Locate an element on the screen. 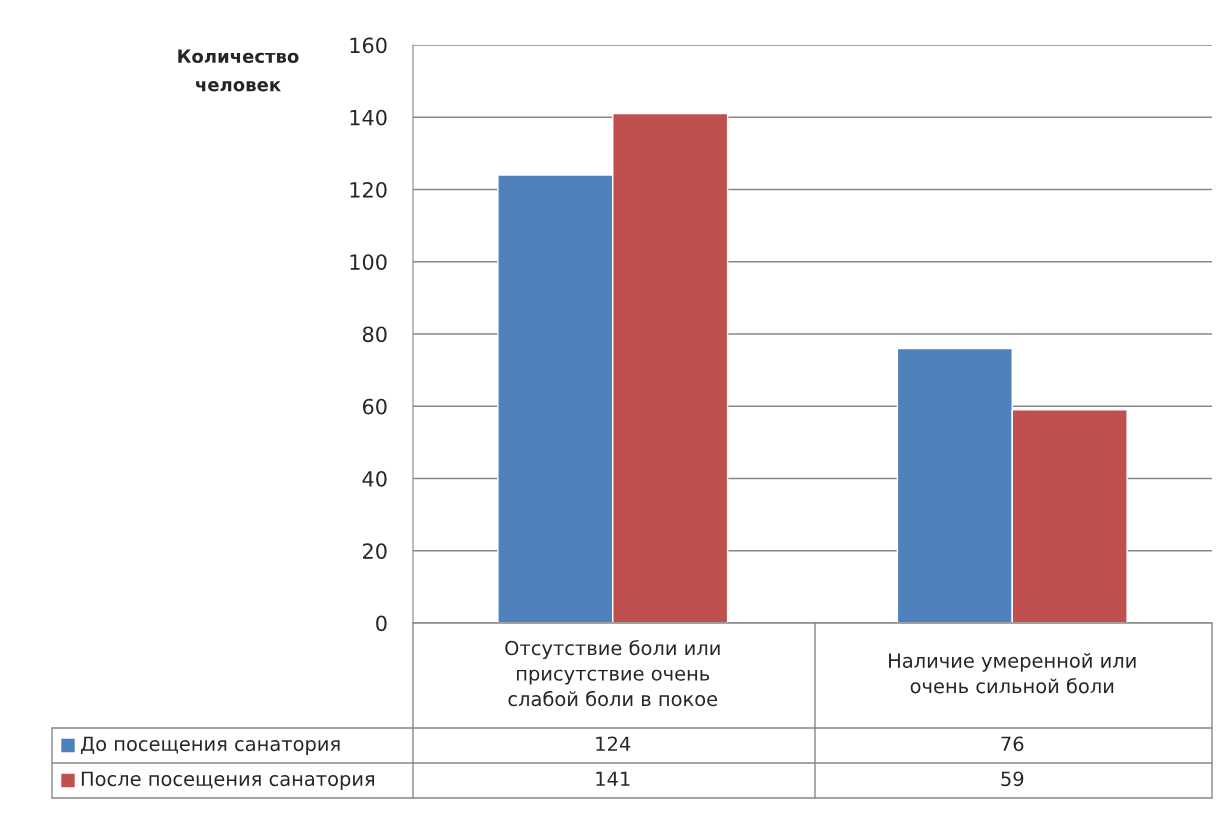 The image size is (1232, 817). data-label: 76 is located at coordinates (1012, 744).